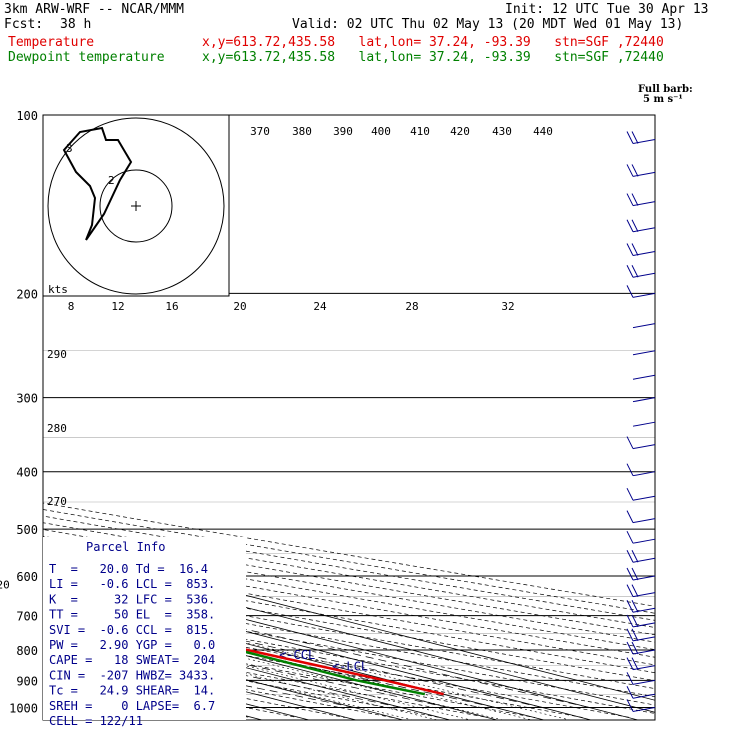  What do you see at coordinates (117, 306) in the screenshot?
I see `hodograph-speed-label: 12` at bounding box center [117, 306].